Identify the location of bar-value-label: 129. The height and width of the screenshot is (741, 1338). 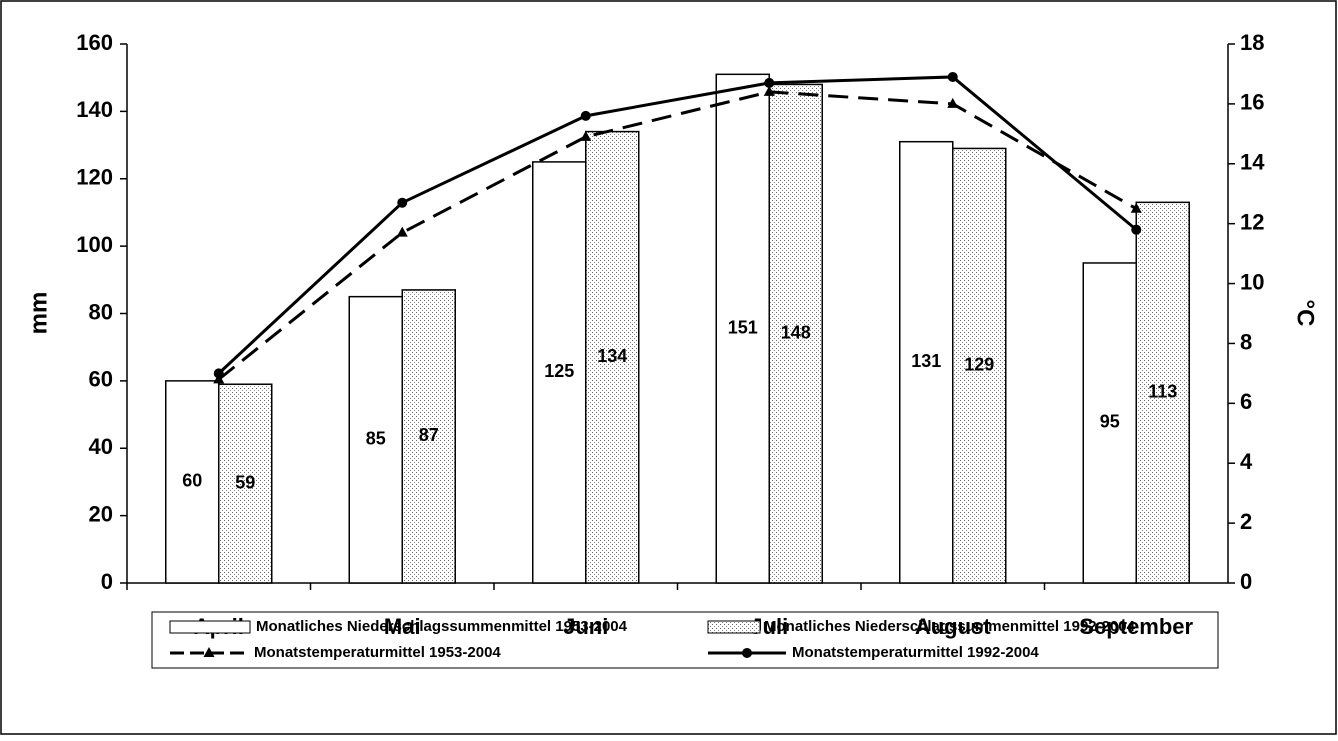
(979, 364).